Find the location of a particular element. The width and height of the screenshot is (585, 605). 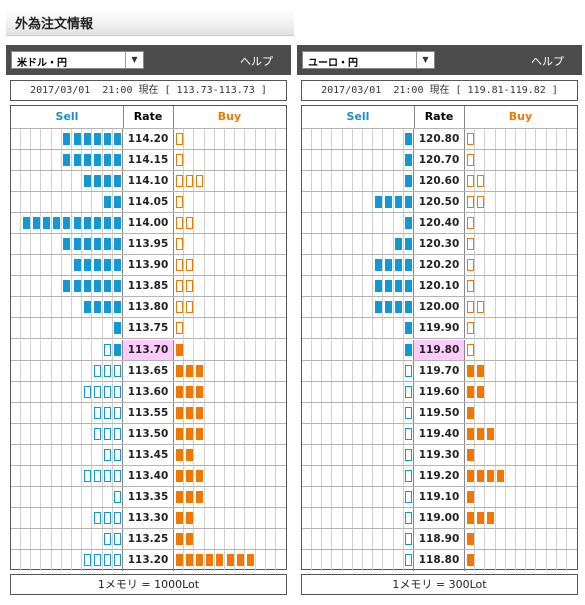

rate-cell: 114.00 is located at coordinates (148, 223).